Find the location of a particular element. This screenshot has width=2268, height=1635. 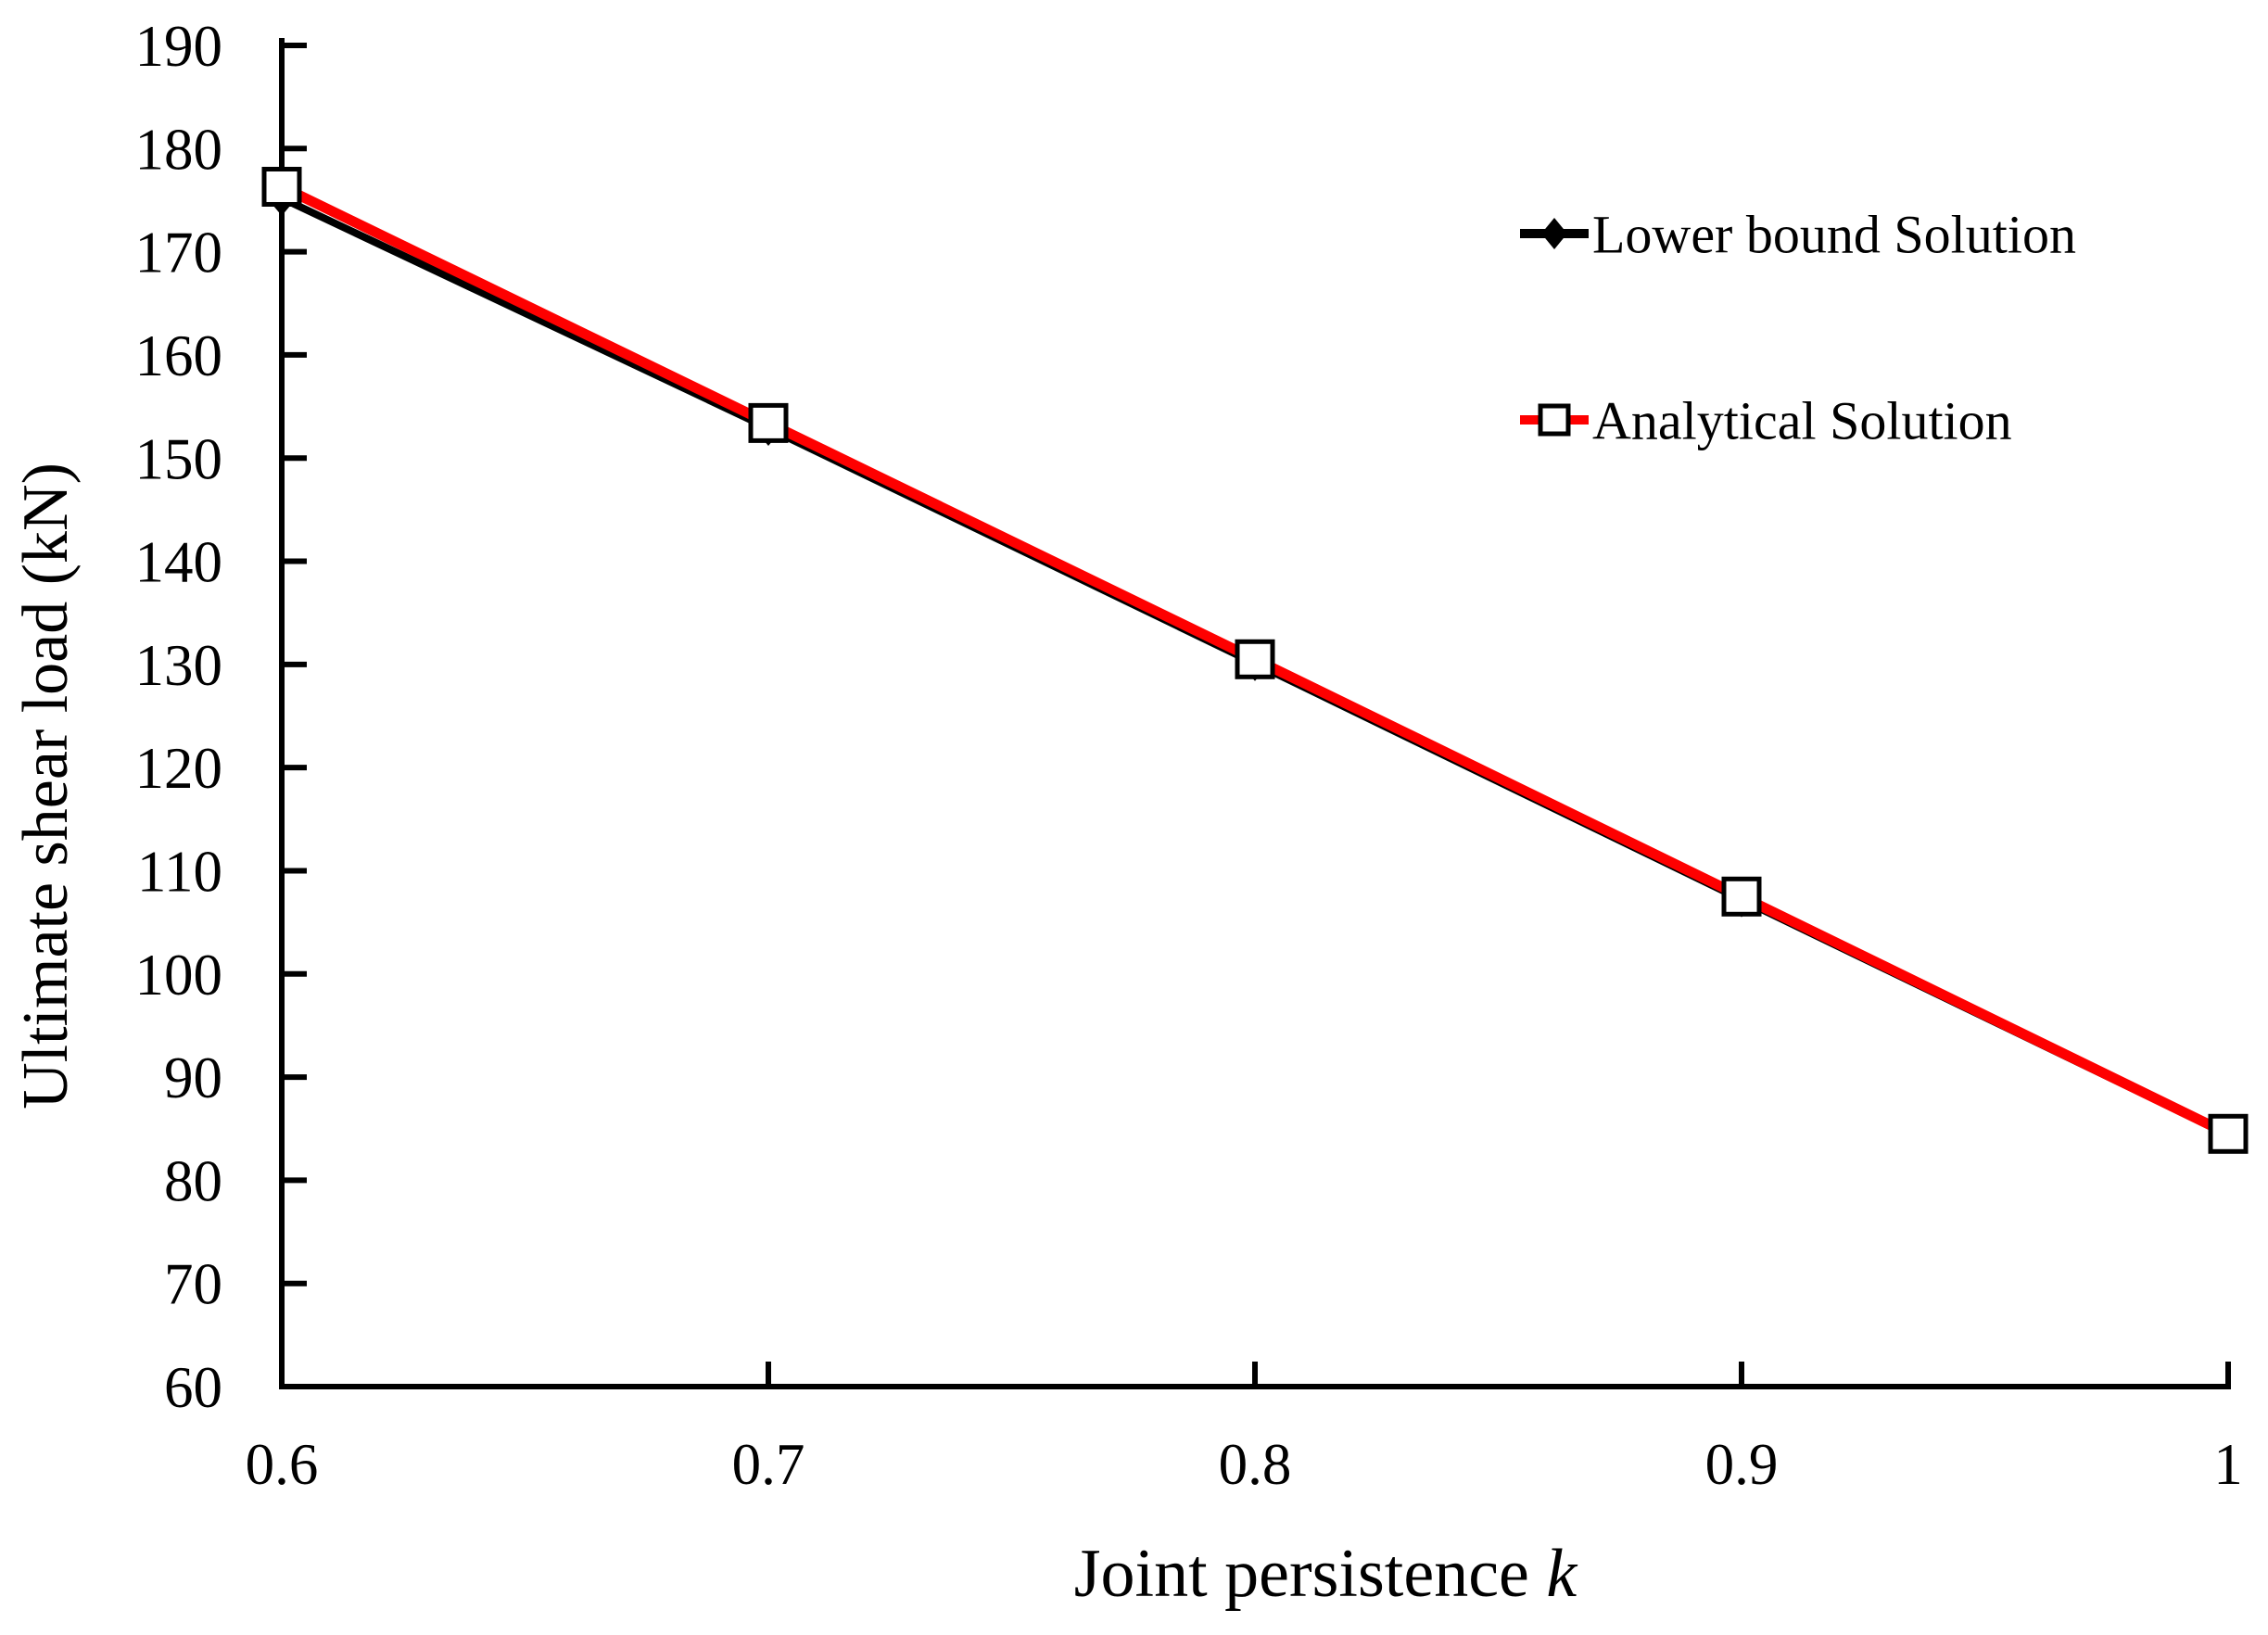

y-axis-title: Ultimate shear load (kN) is located at coordinates (46, 786).